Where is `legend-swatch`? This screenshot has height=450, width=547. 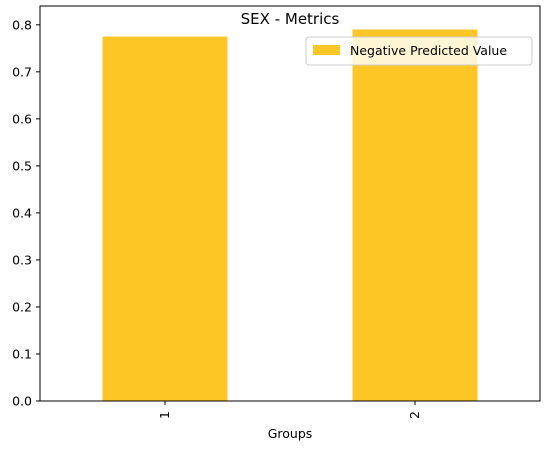
legend-swatch is located at coordinates (326, 50).